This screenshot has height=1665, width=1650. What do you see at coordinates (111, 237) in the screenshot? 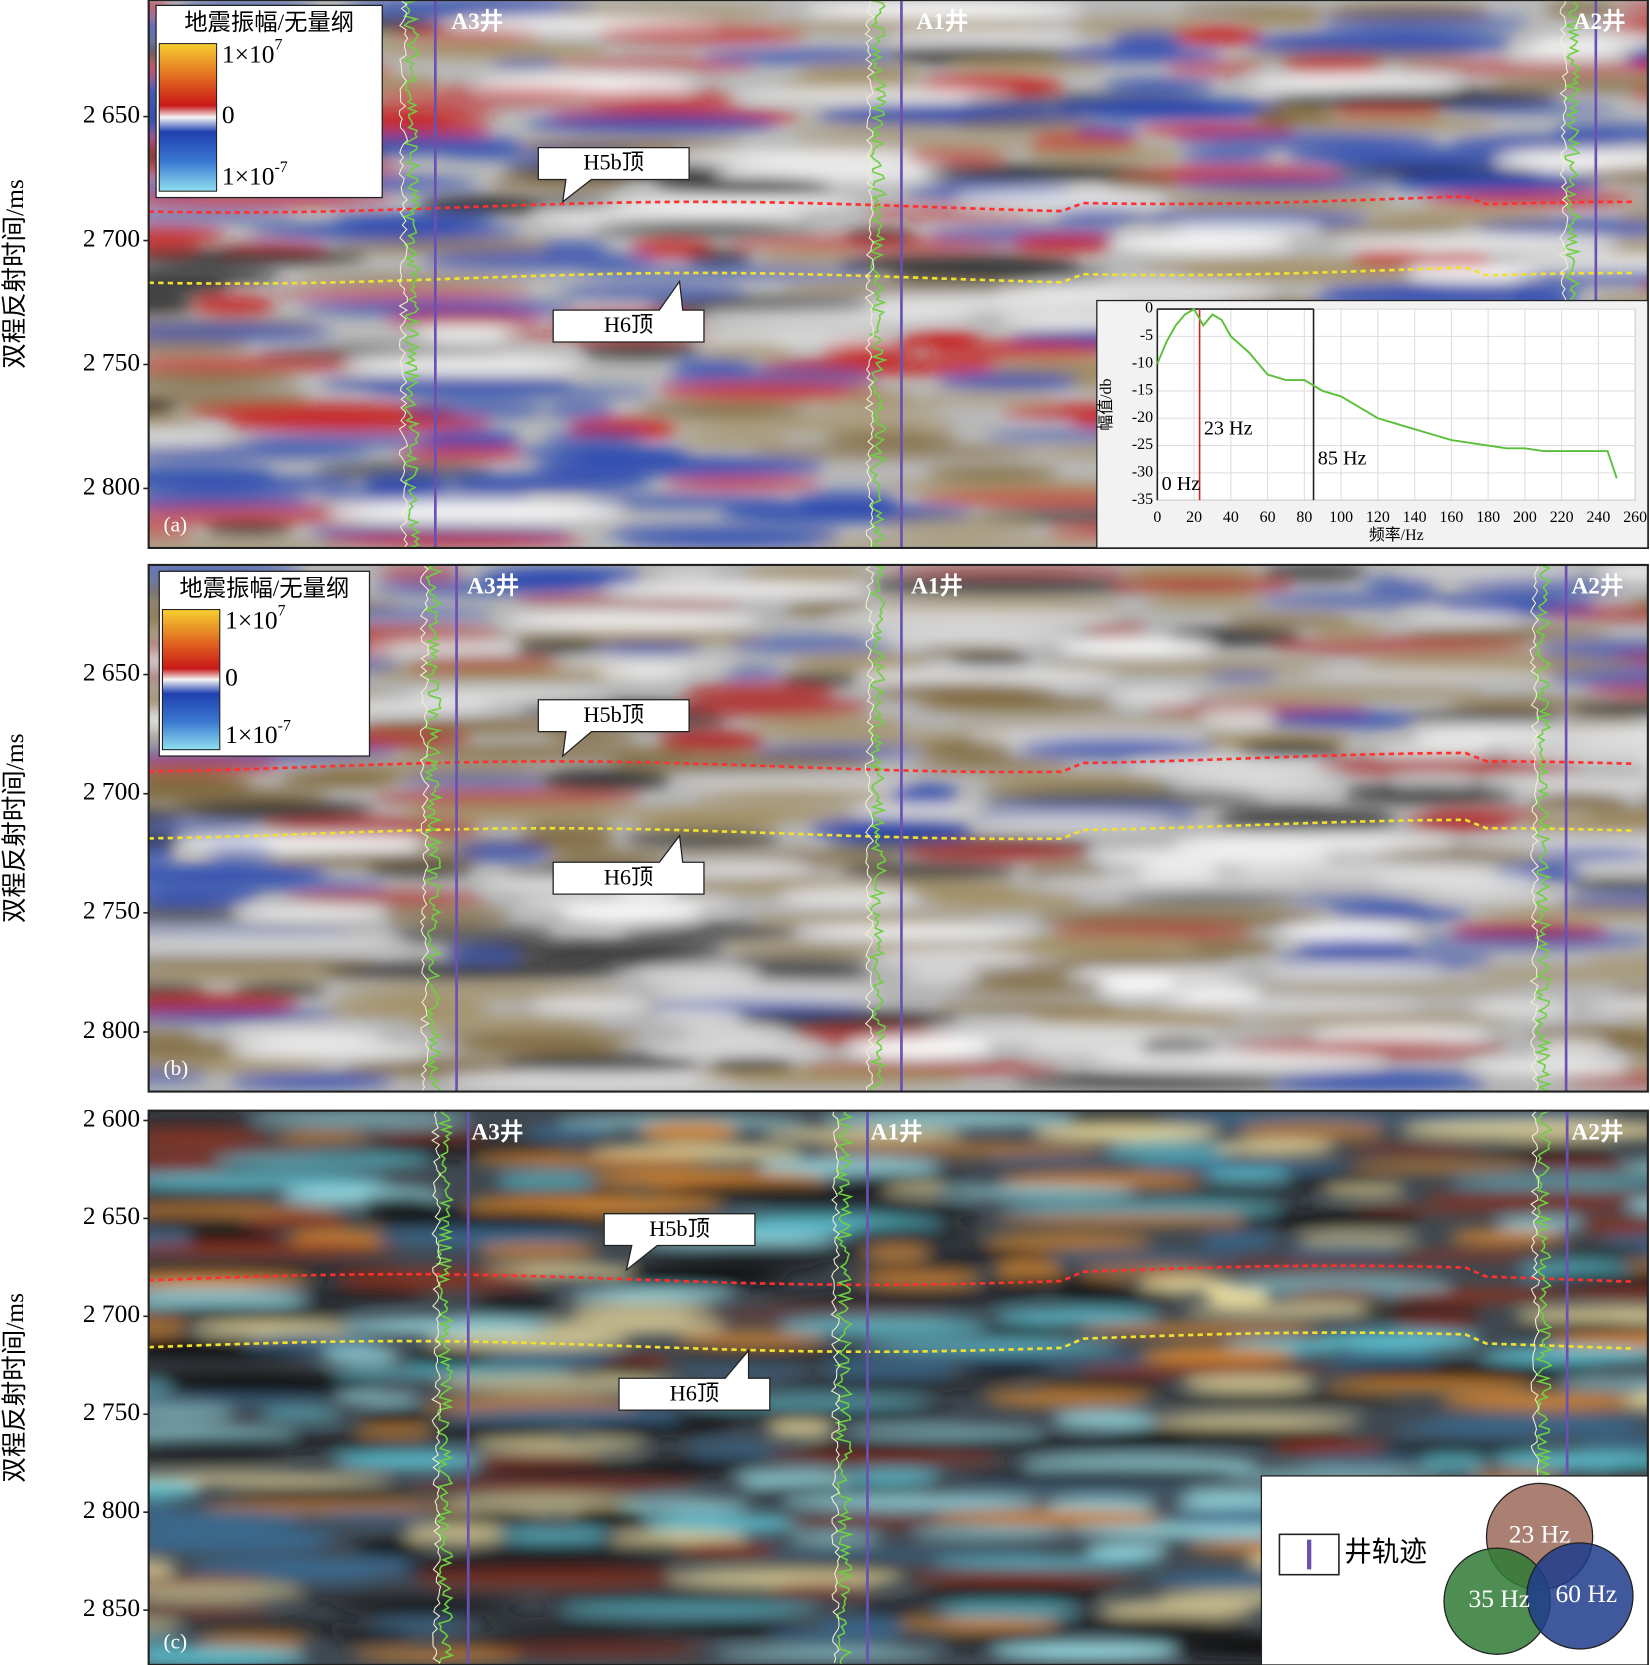
I see `y-tick-label: 2 700` at bounding box center [111, 237].